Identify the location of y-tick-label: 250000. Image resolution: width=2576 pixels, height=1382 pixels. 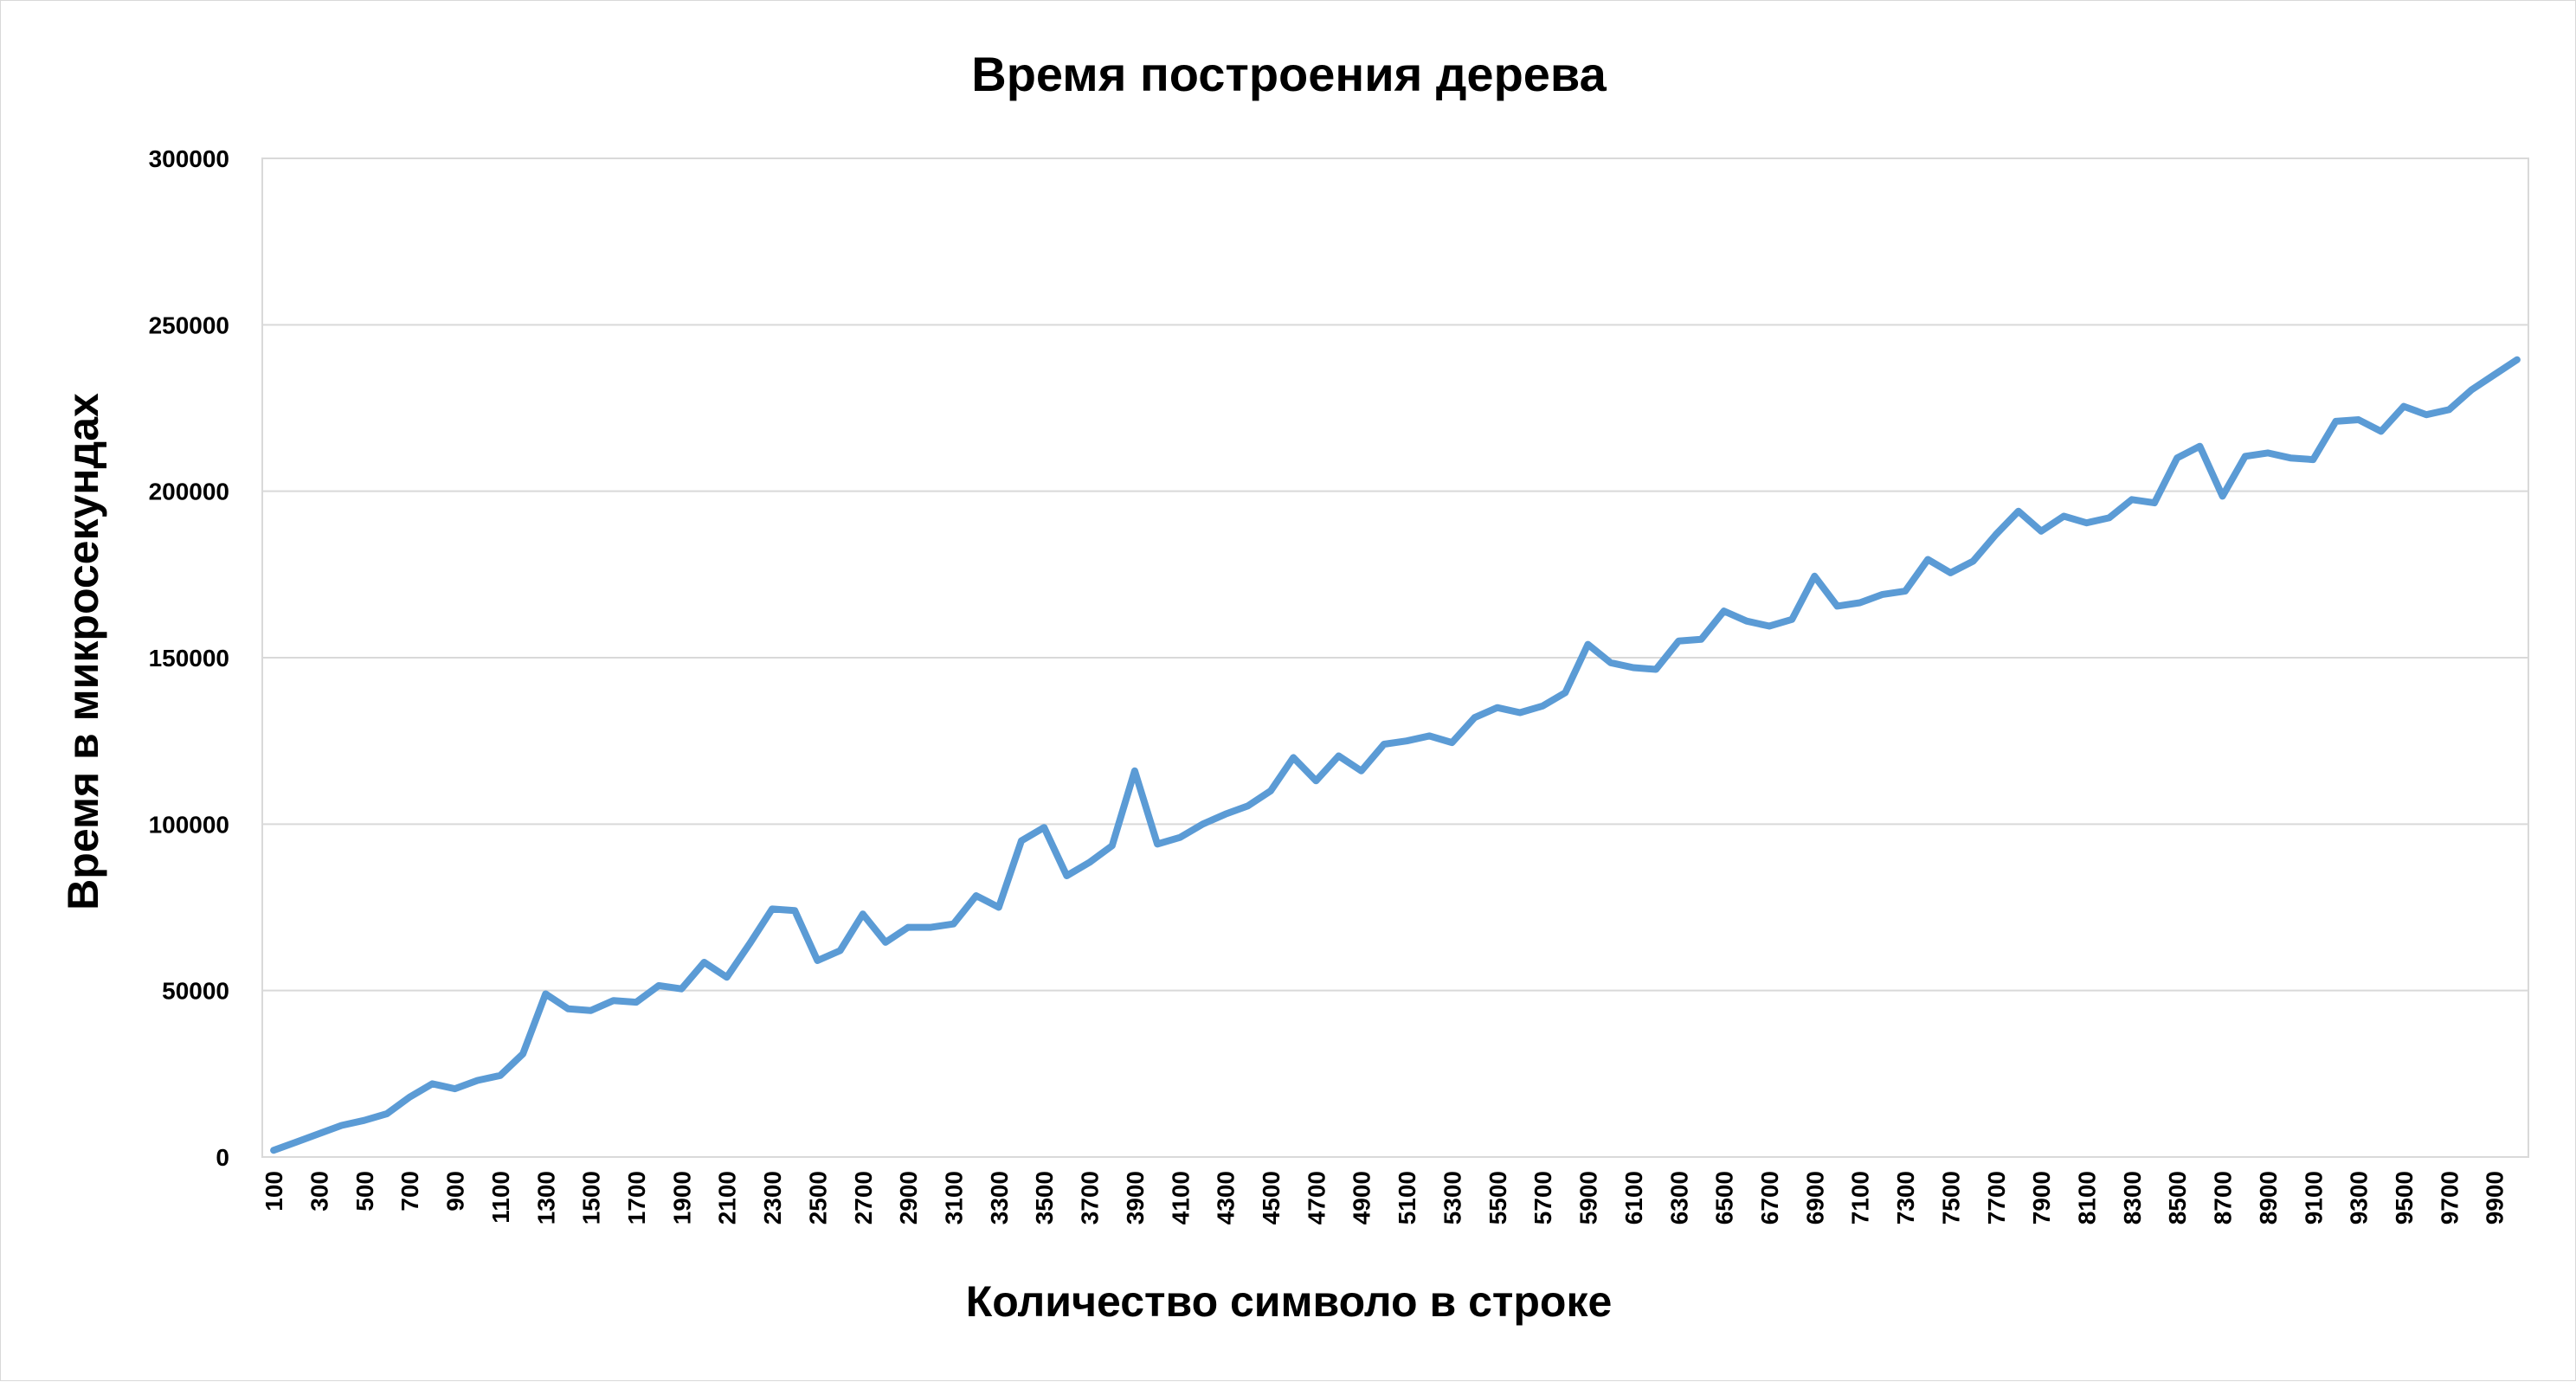
(189, 325).